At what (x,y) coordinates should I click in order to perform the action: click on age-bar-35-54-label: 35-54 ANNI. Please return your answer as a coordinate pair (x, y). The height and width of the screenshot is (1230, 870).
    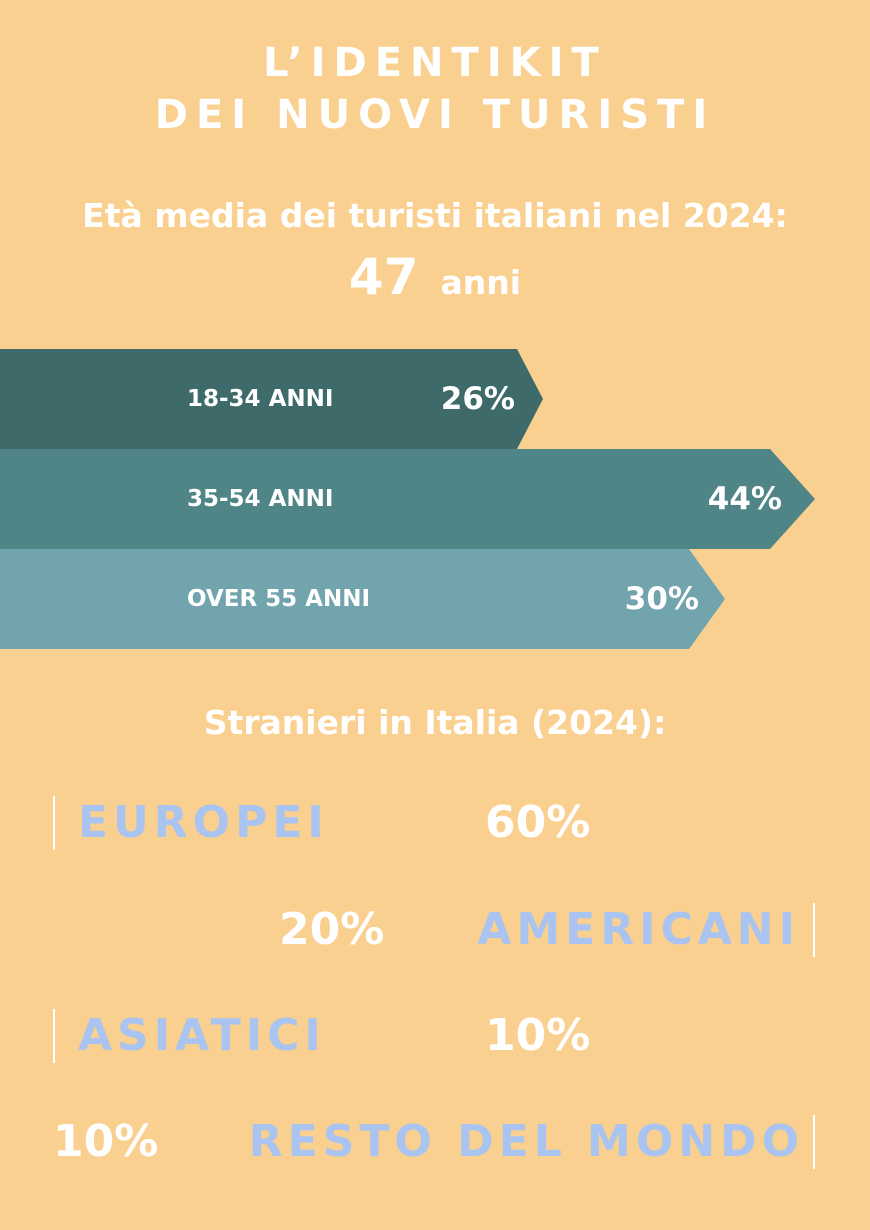
    Looking at the image, I should click on (260, 499).